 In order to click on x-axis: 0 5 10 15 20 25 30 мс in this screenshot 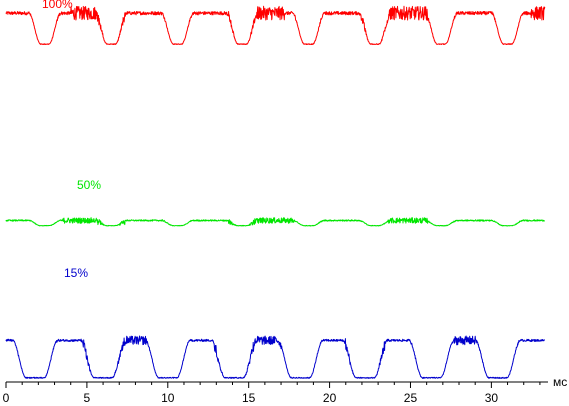, I will do `click(285, 390)`.